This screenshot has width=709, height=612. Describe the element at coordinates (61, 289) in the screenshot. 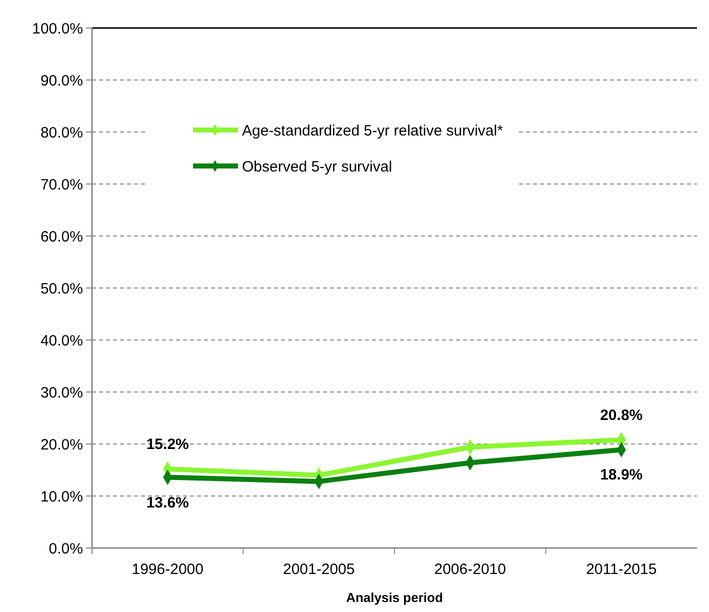

I see `y-tick-label: 50.0%` at that location.